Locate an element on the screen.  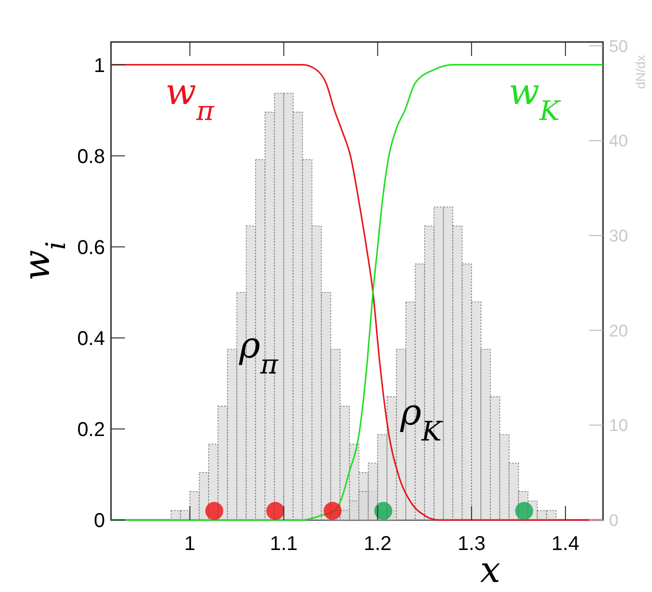
series-label: ρ$_{π}$ is located at coordinates (259, 352).